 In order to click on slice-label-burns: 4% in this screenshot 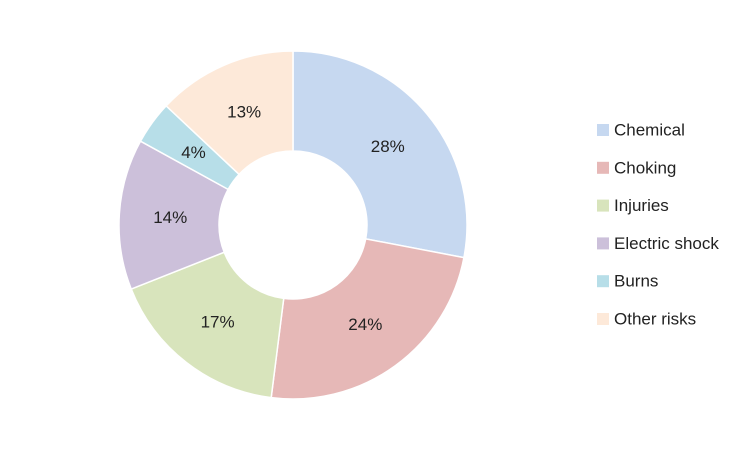, I will do `click(193, 152)`.